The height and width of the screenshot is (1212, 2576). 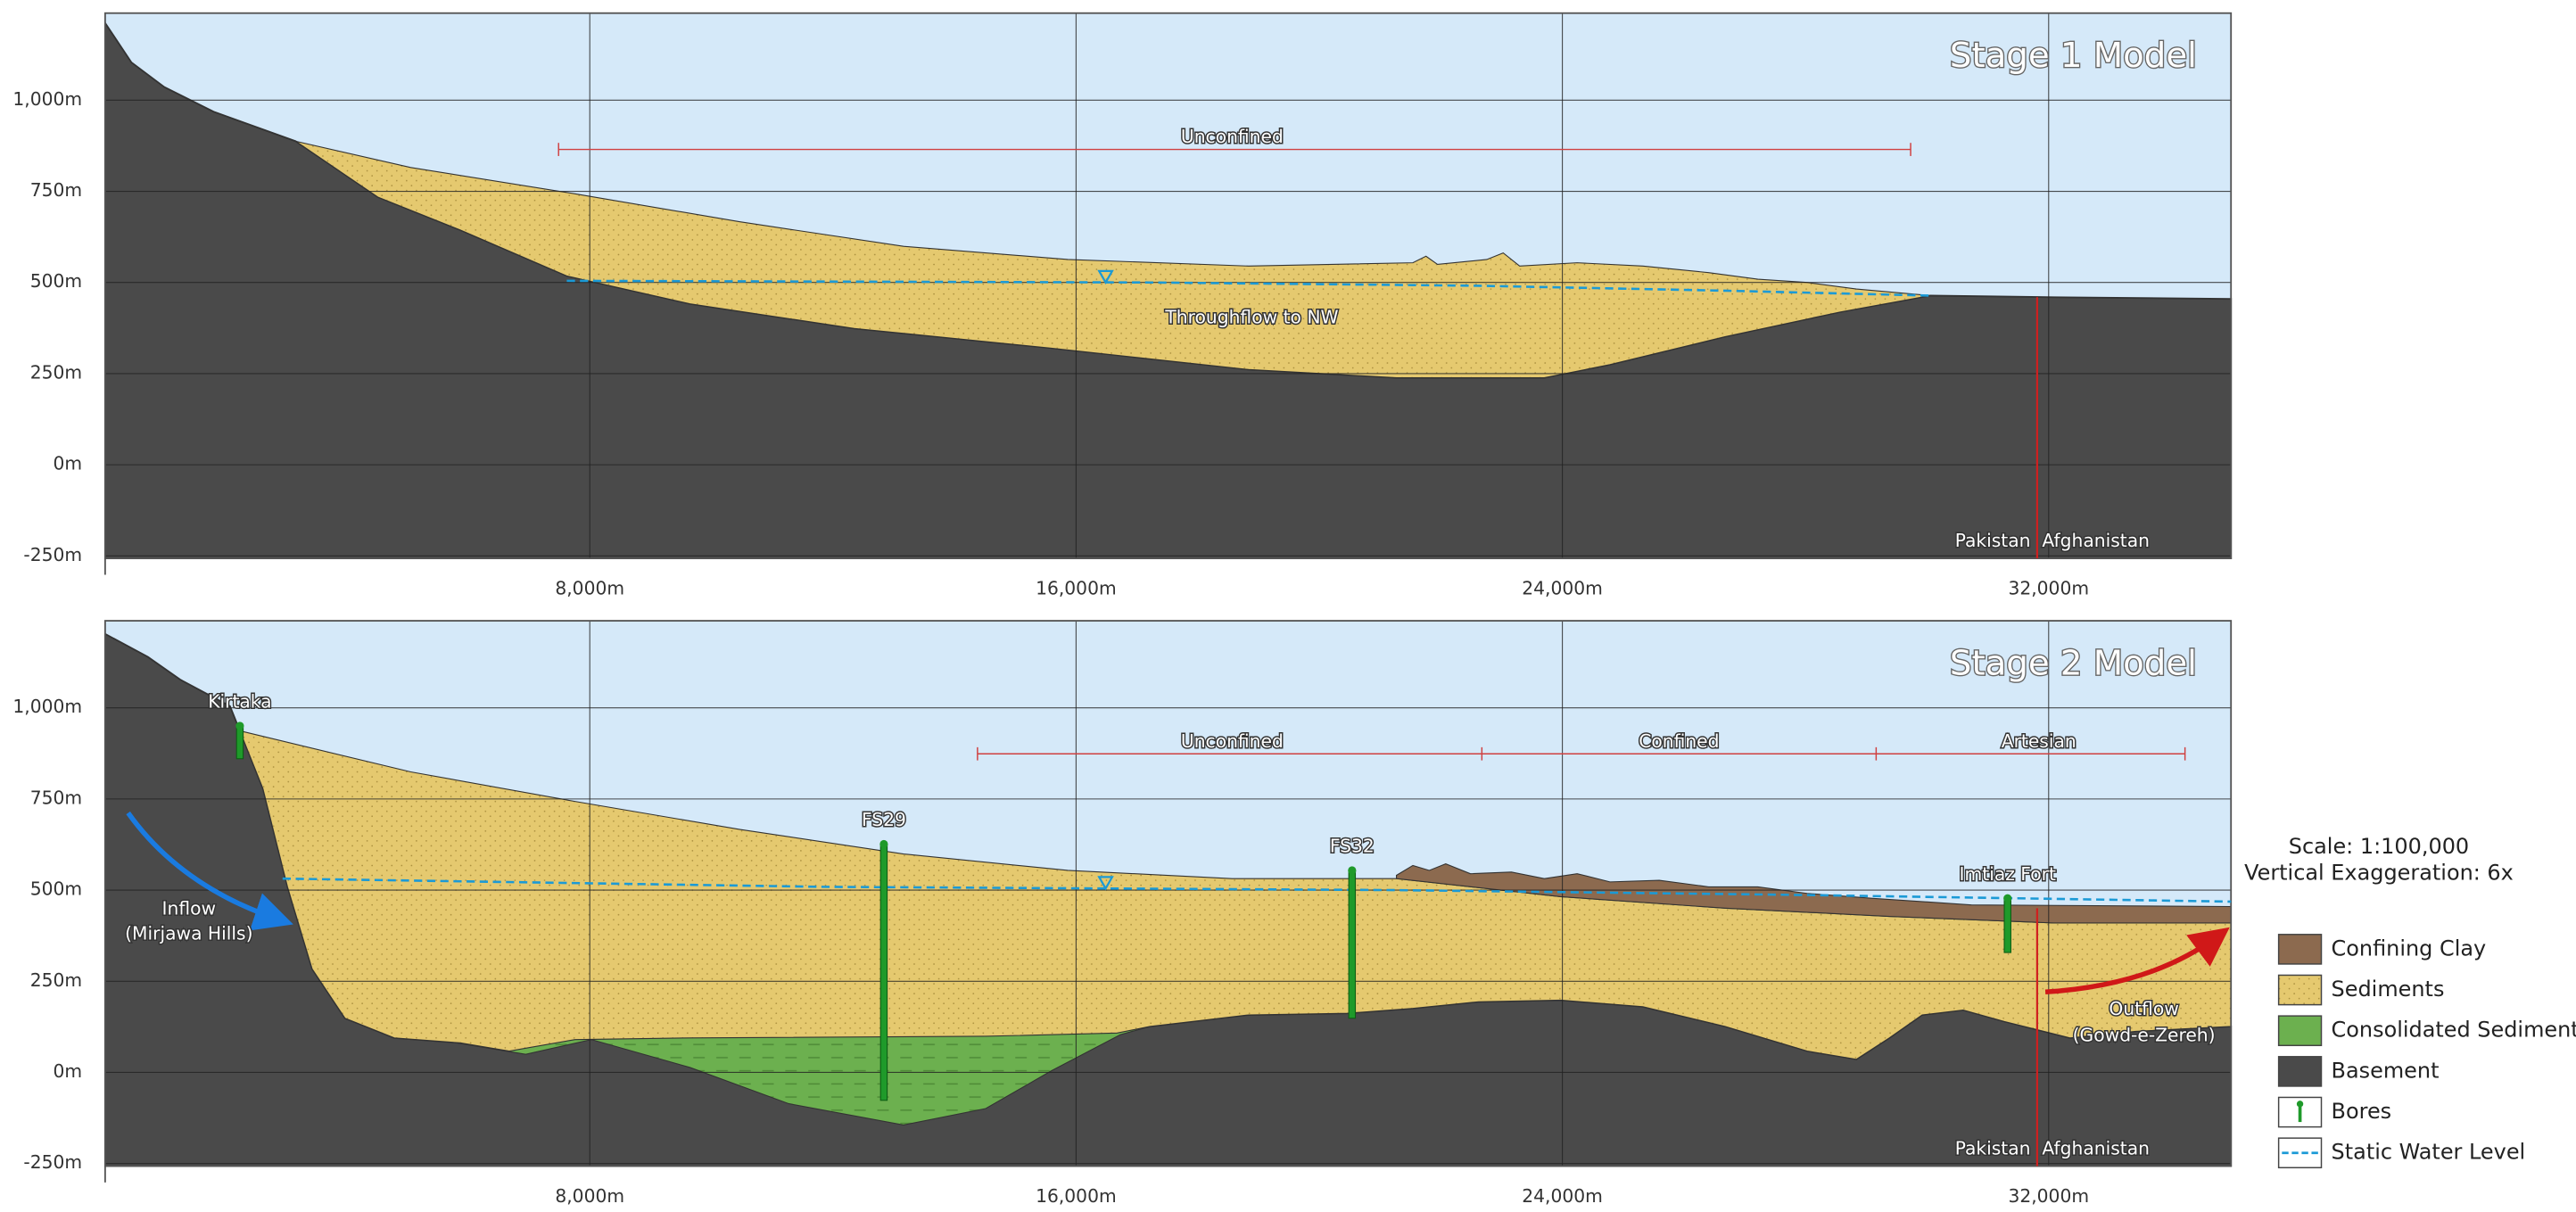 What do you see at coordinates (189, 908) in the screenshot?
I see `inflow-label: Inflow` at bounding box center [189, 908].